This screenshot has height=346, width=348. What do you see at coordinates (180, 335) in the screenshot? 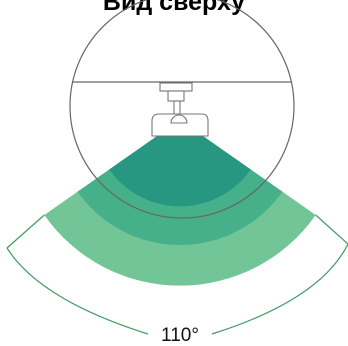
I see `angle-label: 110°` at bounding box center [180, 335].